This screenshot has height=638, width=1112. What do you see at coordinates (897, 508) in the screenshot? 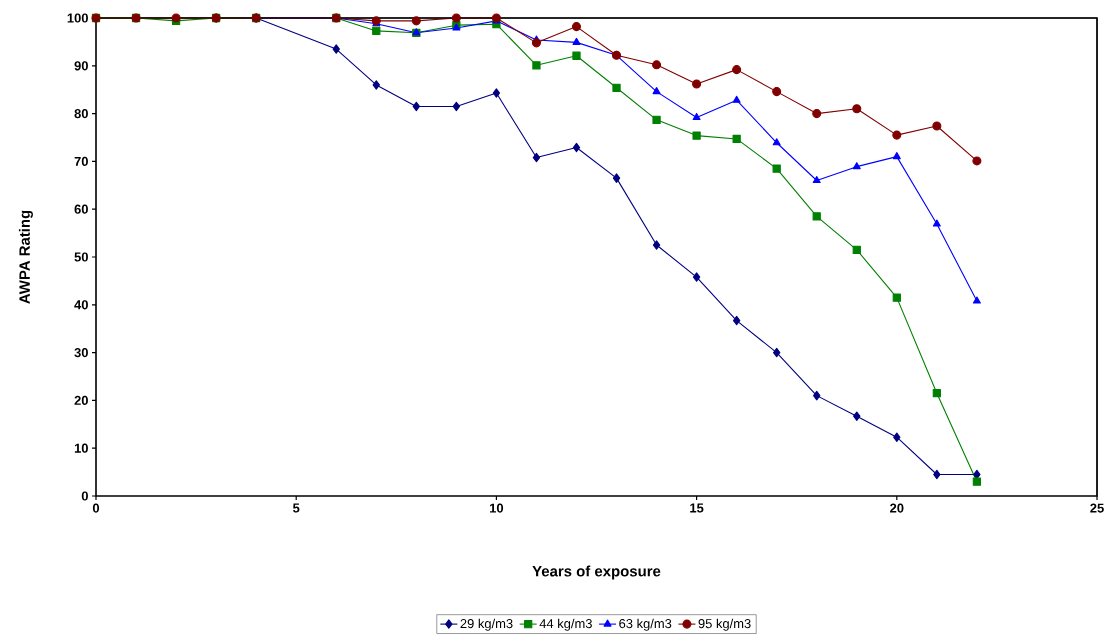
I see `x-tick-label: 20` at bounding box center [897, 508].